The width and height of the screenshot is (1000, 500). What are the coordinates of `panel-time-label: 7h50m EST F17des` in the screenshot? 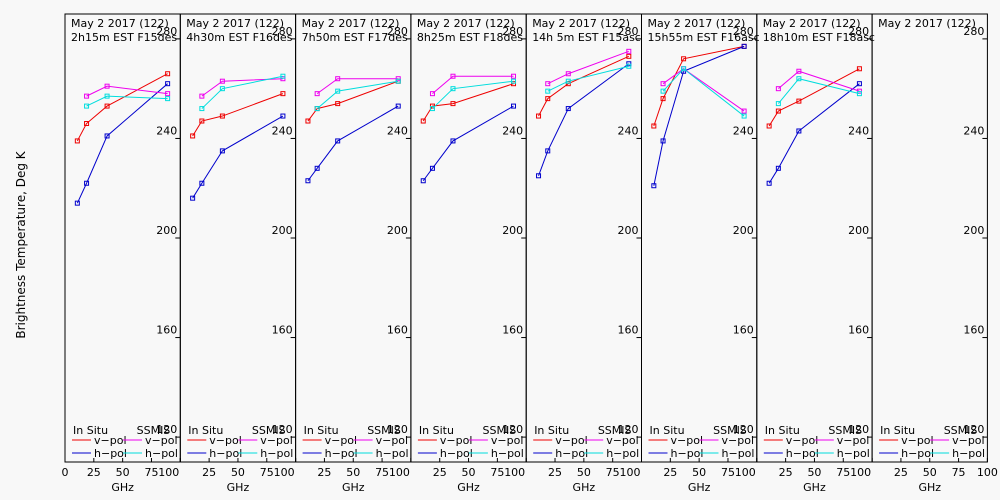 It's located at (355, 37).